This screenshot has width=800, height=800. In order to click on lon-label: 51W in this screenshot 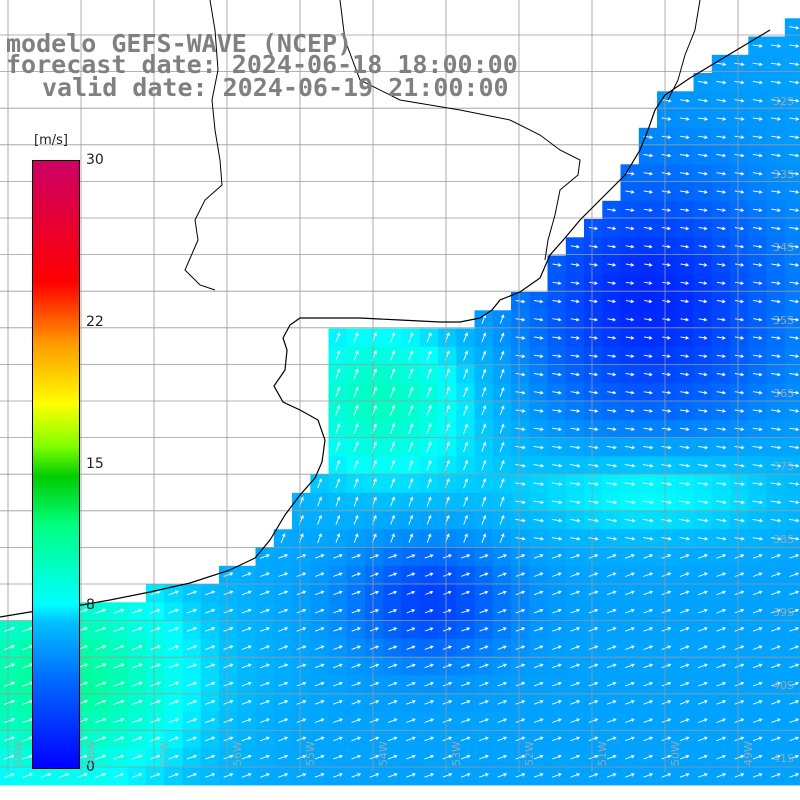, I will do `click(602, 753)`.